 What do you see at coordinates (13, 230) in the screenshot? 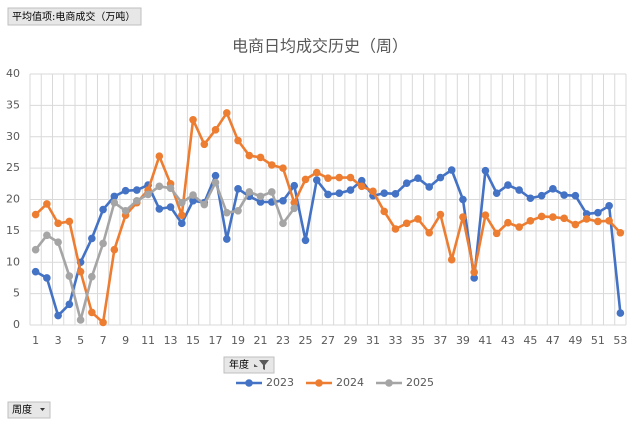
I see `y-tick-label: 15` at bounding box center [13, 230].